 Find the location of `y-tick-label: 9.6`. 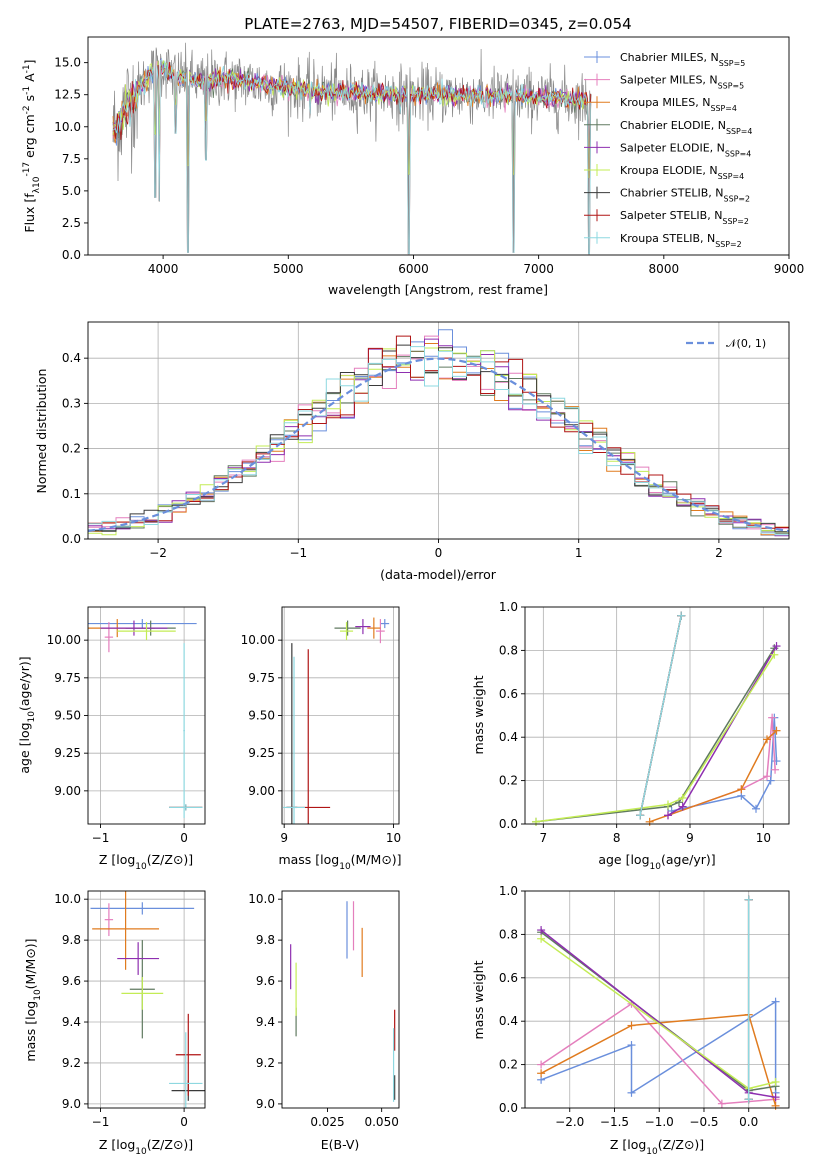

y-tick-label: 9.6 is located at coordinates (265, 981).